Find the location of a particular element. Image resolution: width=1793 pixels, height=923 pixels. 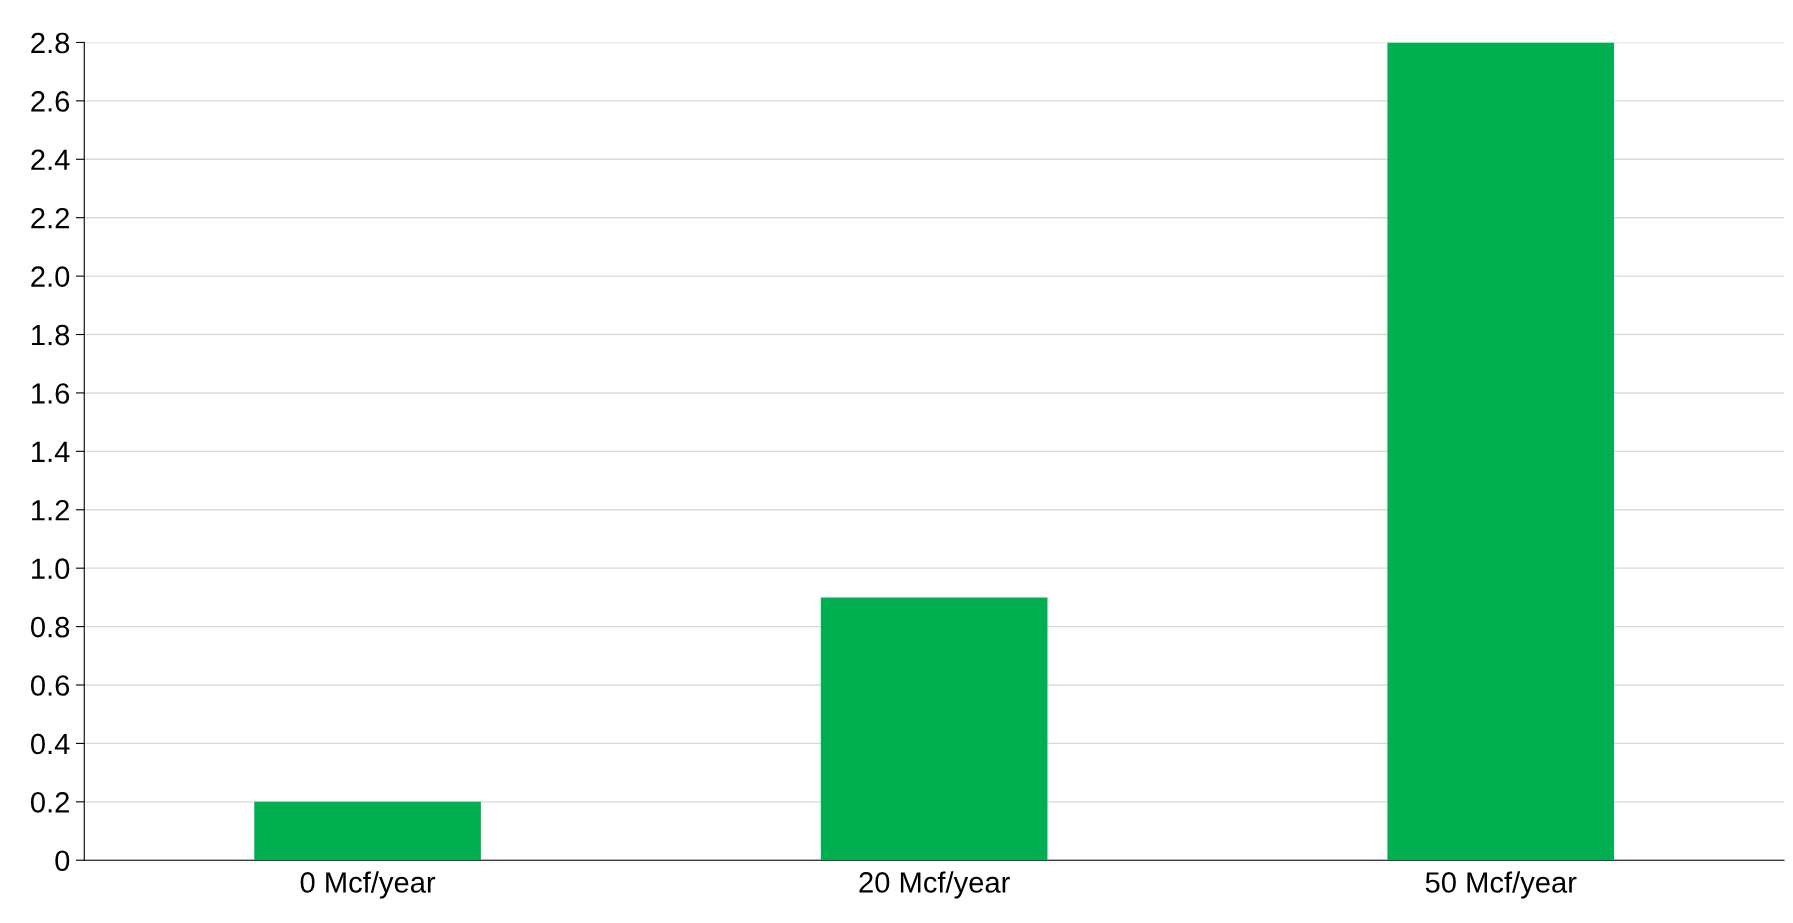

y-tick-label: 2.4 is located at coordinates (50, 159).